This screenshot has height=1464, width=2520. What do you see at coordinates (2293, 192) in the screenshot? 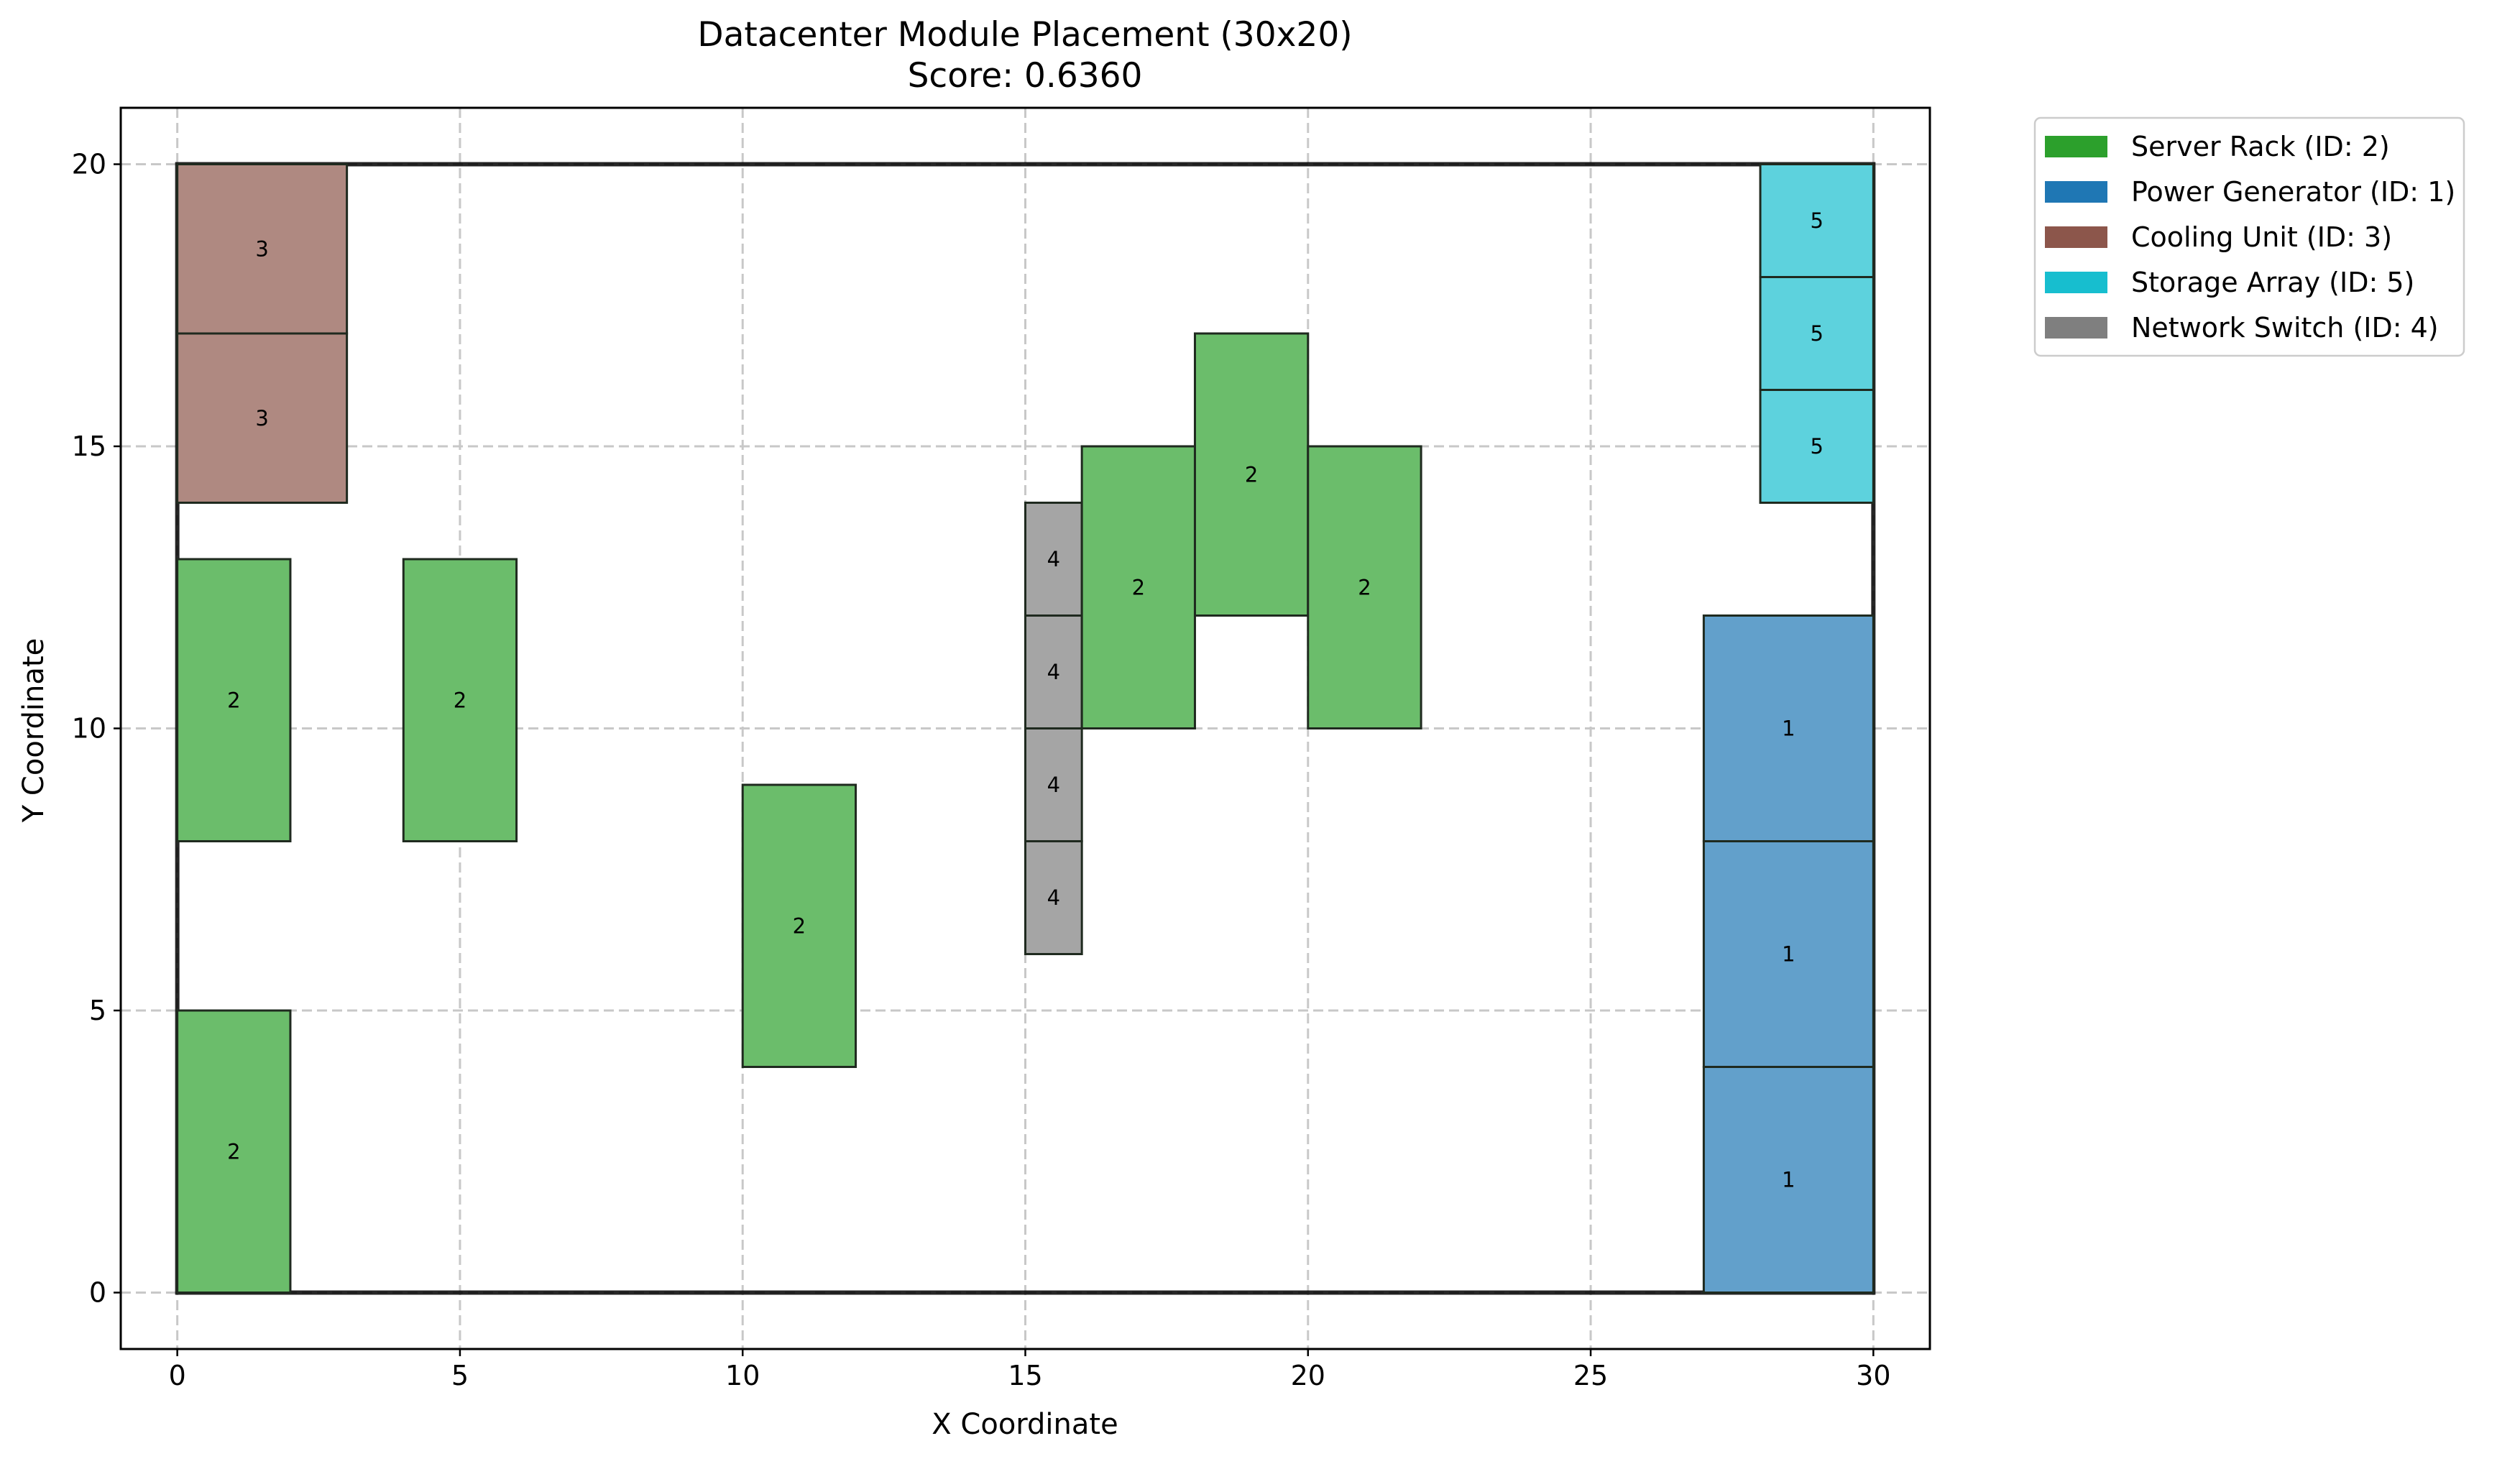
I see `legend-label: Power Generator (ID: 1)` at bounding box center [2293, 192].